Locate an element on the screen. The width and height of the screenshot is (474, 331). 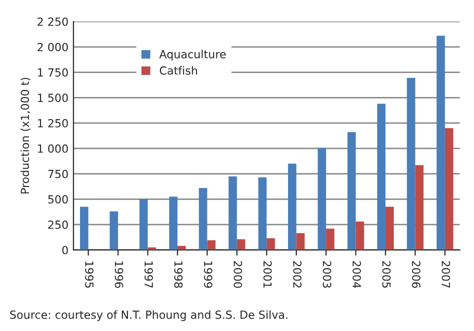
x-tick-label: 2007 is located at coordinates (446, 274).